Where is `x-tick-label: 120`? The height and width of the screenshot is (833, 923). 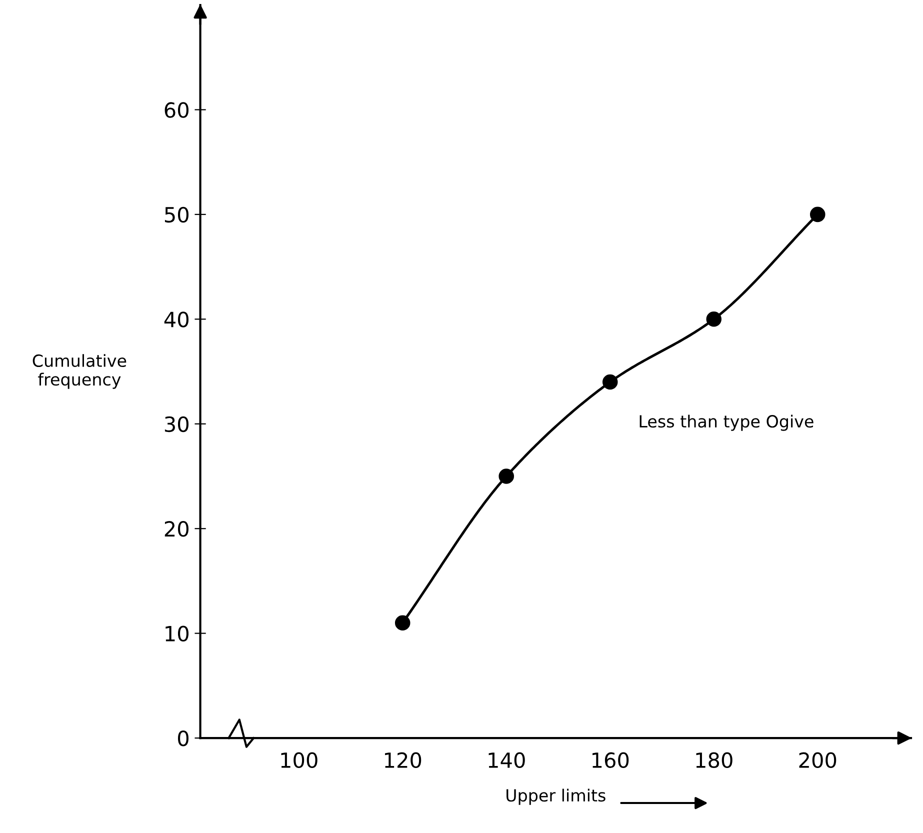 x-tick-label: 120 is located at coordinates (403, 760).